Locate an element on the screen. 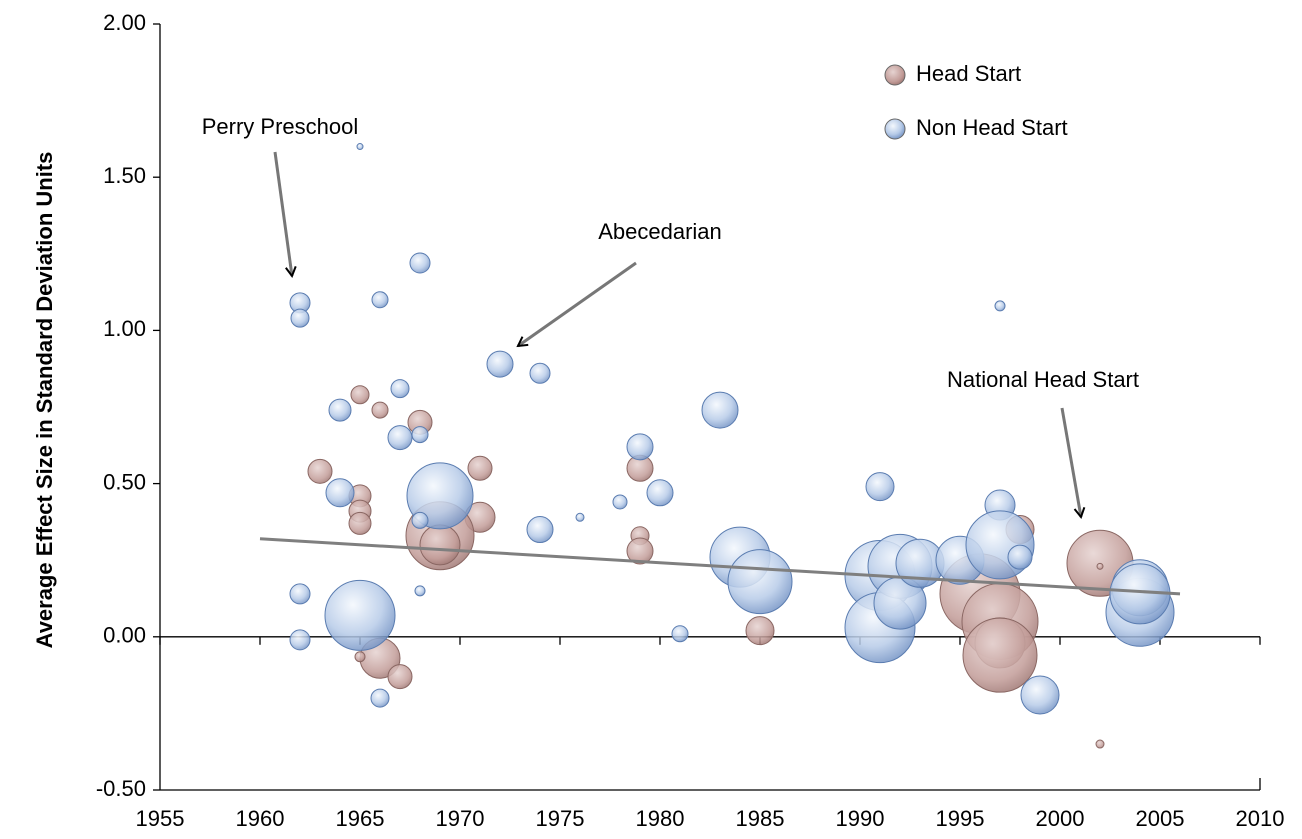  x-tick-label: 1970 is located at coordinates (460, 818).